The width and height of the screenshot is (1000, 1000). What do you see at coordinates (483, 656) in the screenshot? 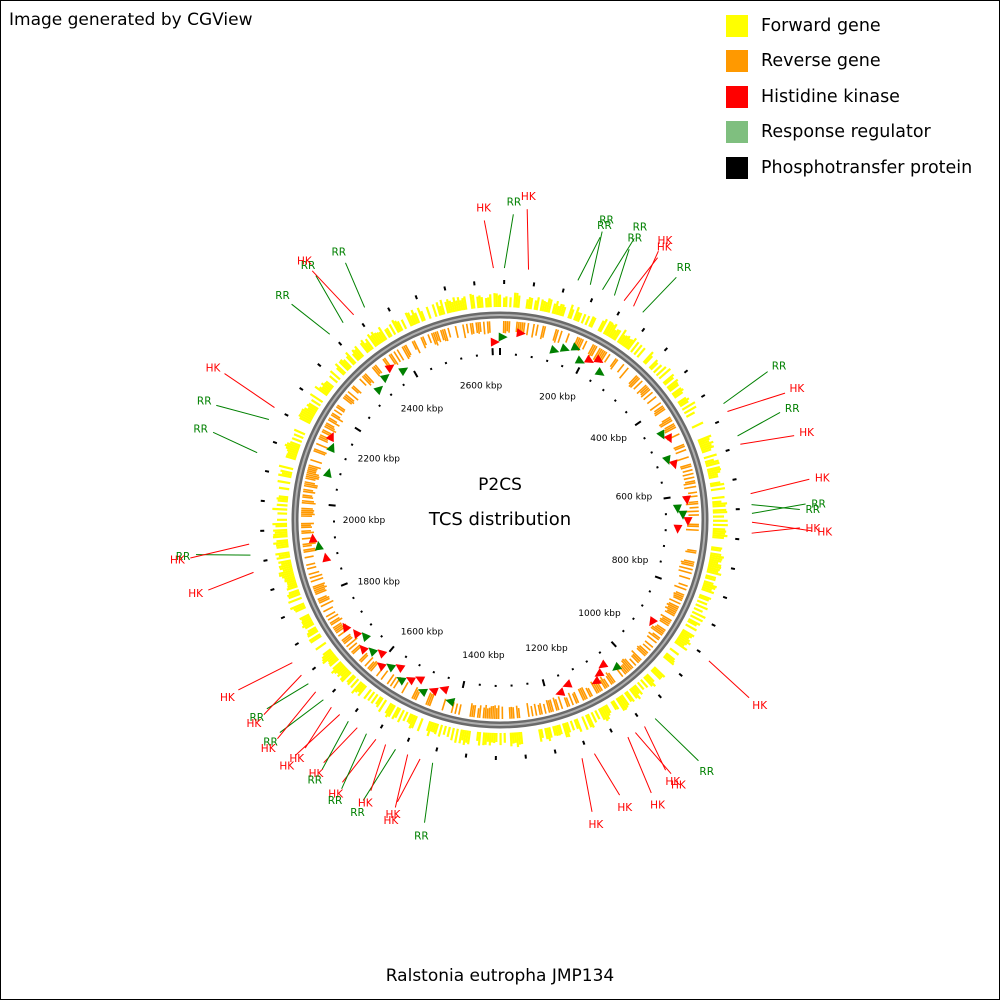
I see `ruler-label: 1400 kbp` at bounding box center [483, 656].